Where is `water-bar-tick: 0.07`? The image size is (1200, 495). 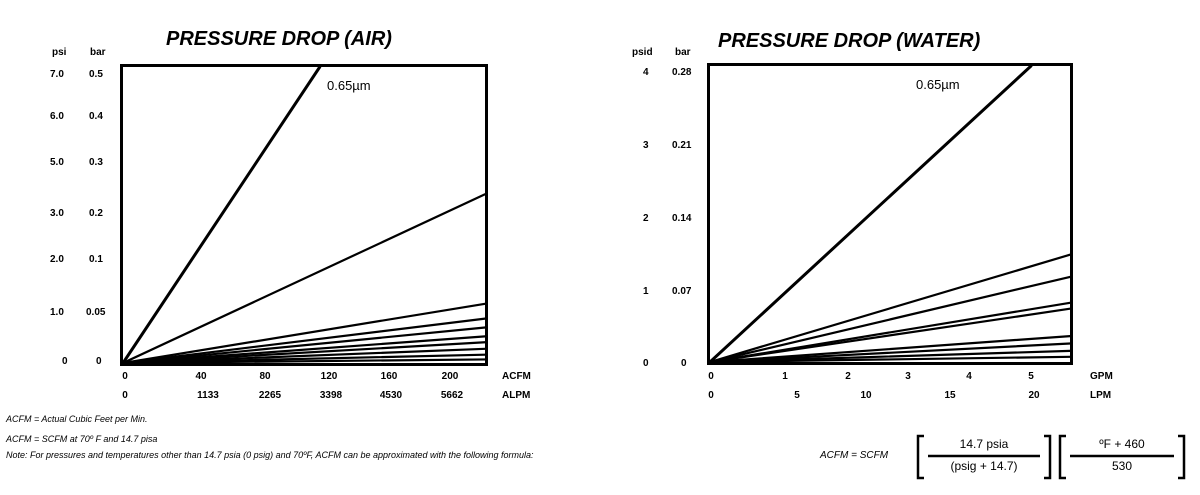 water-bar-tick: 0.07 is located at coordinates (682, 291).